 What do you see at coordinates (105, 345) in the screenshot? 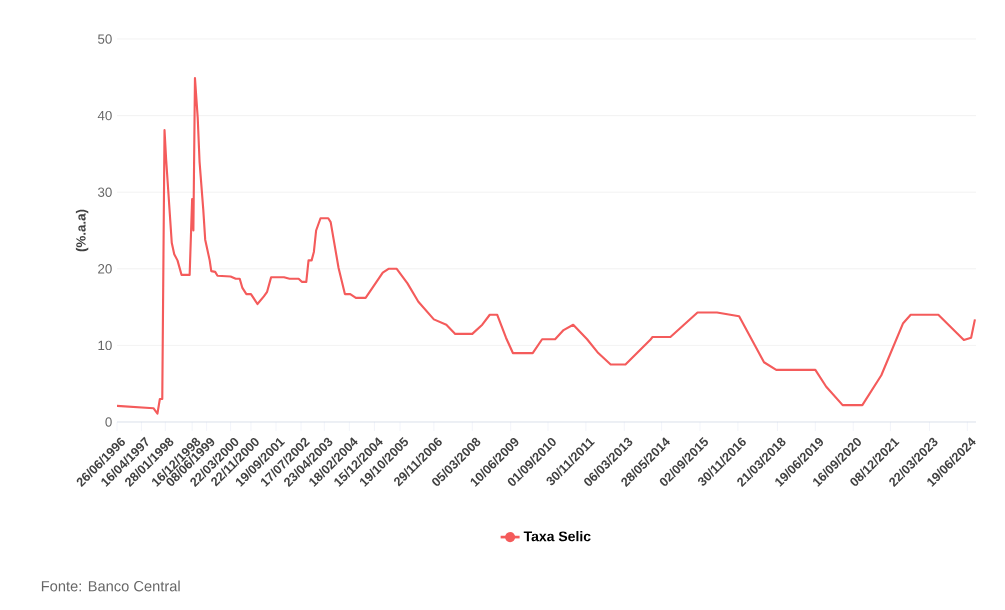
I see `y-tick-label: 10` at bounding box center [105, 345].